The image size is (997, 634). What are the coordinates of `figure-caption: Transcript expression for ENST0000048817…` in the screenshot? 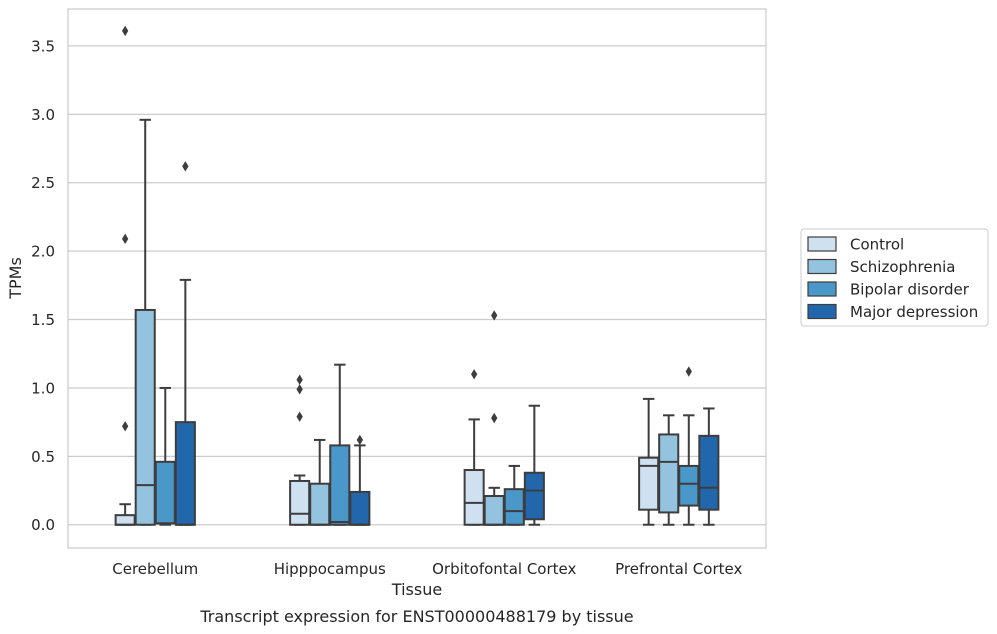 It's located at (416, 616).